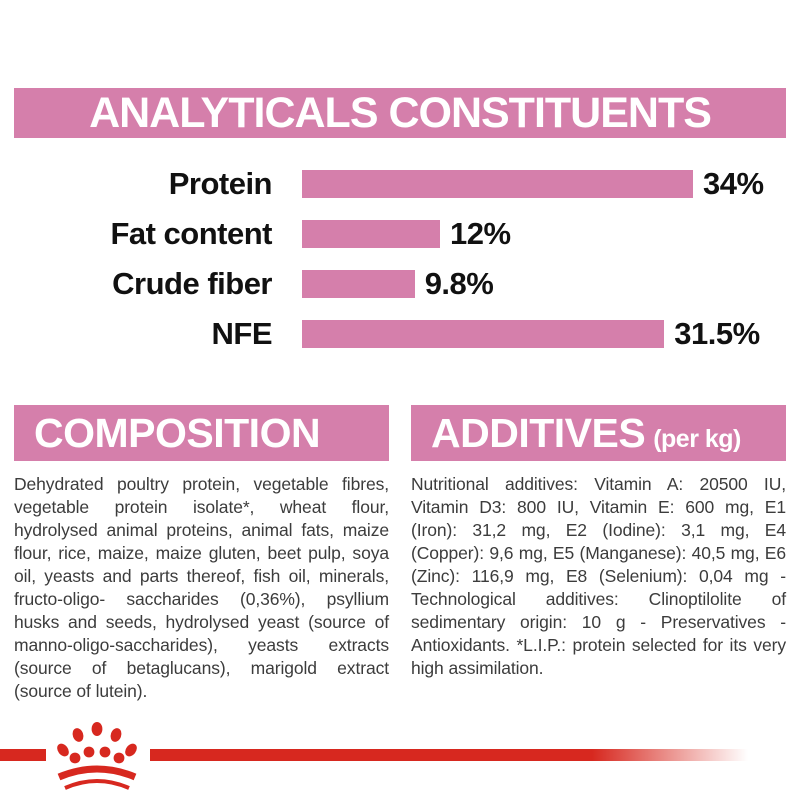 The image size is (800, 800). Describe the element at coordinates (191, 233) in the screenshot. I see `chart-category-label: Fat content` at that location.